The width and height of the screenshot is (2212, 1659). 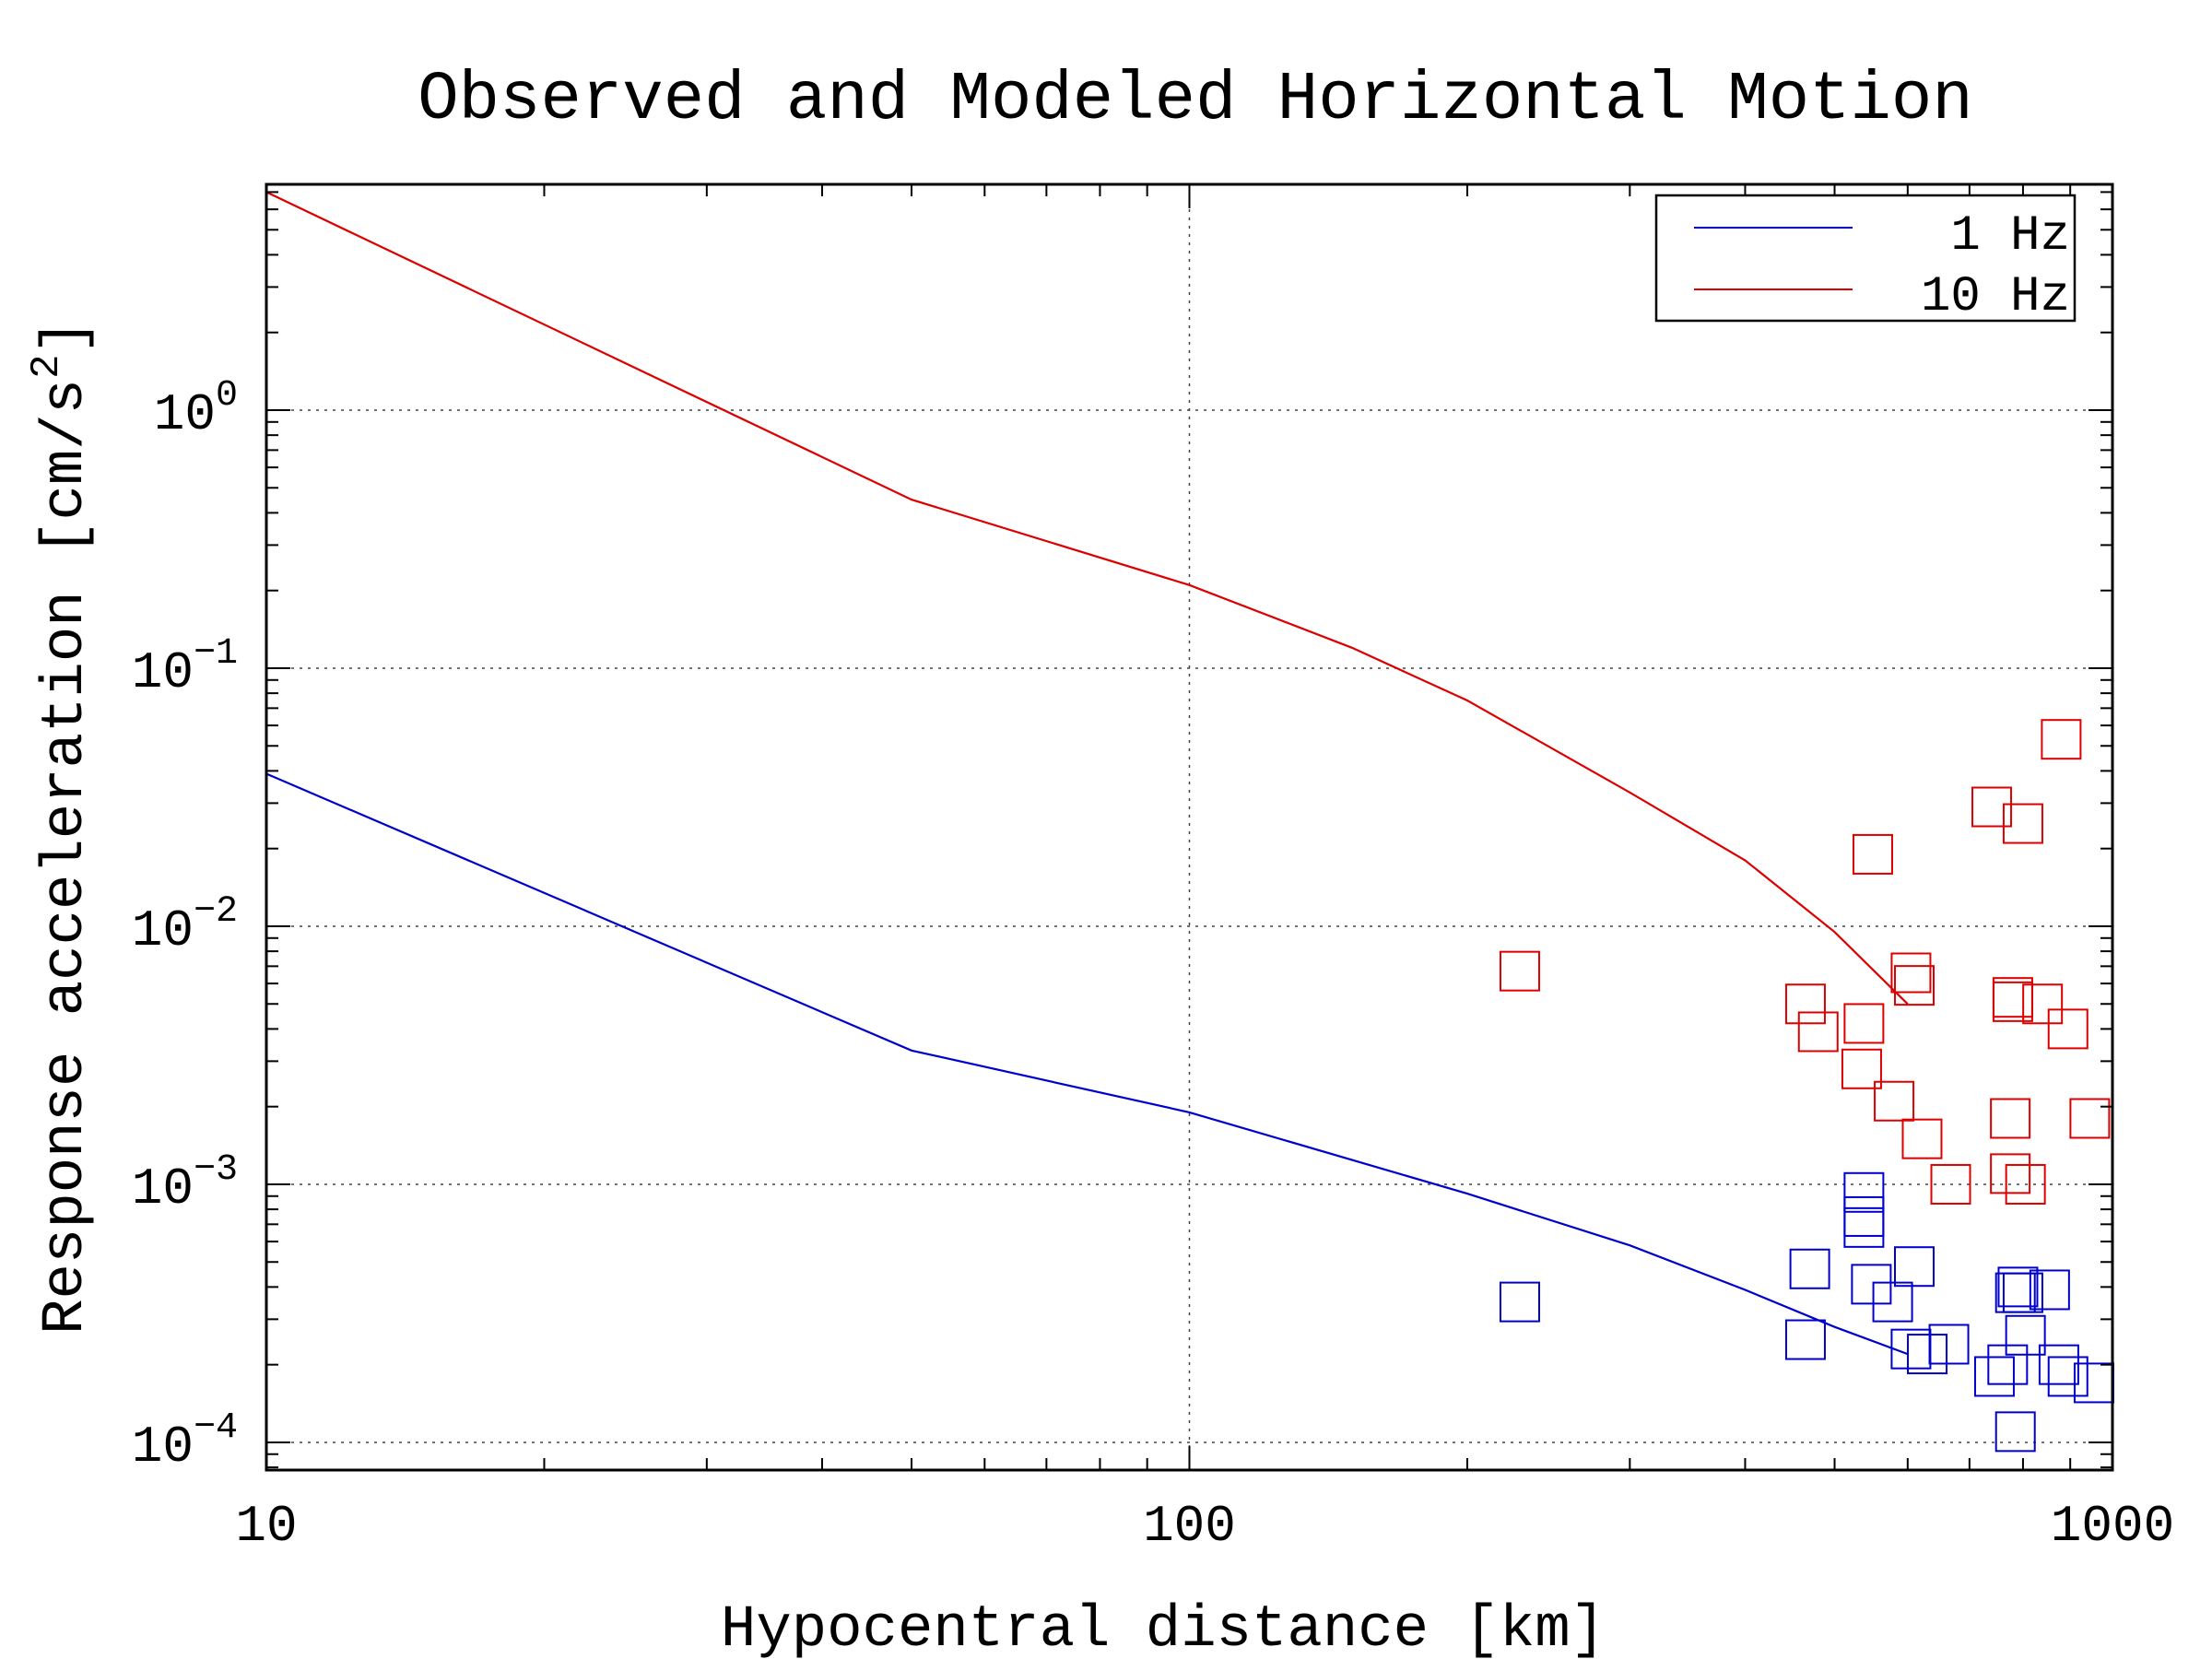 I want to click on y-tick-label: 10⁻³, so click(x=185, y=1183).